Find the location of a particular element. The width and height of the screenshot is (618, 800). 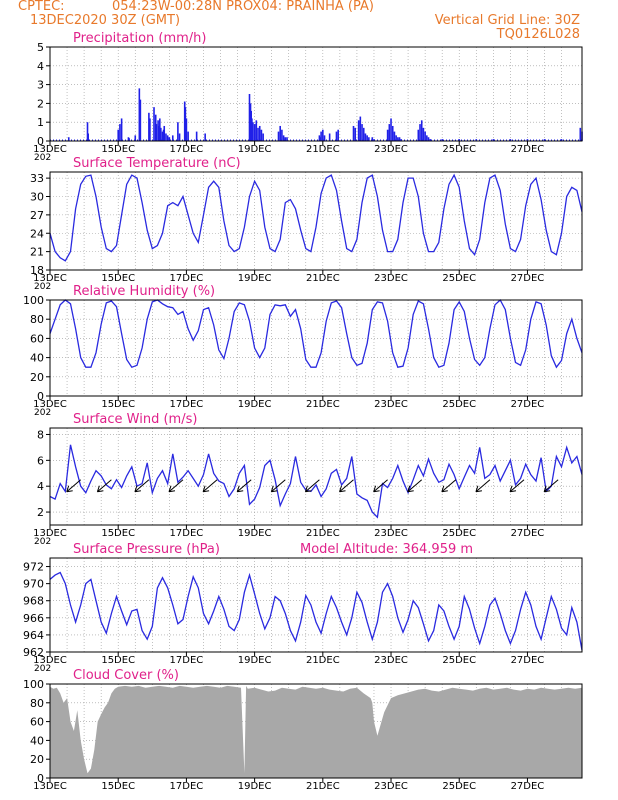

temperature-ytick-label: 18 is located at coordinates (37, 270).